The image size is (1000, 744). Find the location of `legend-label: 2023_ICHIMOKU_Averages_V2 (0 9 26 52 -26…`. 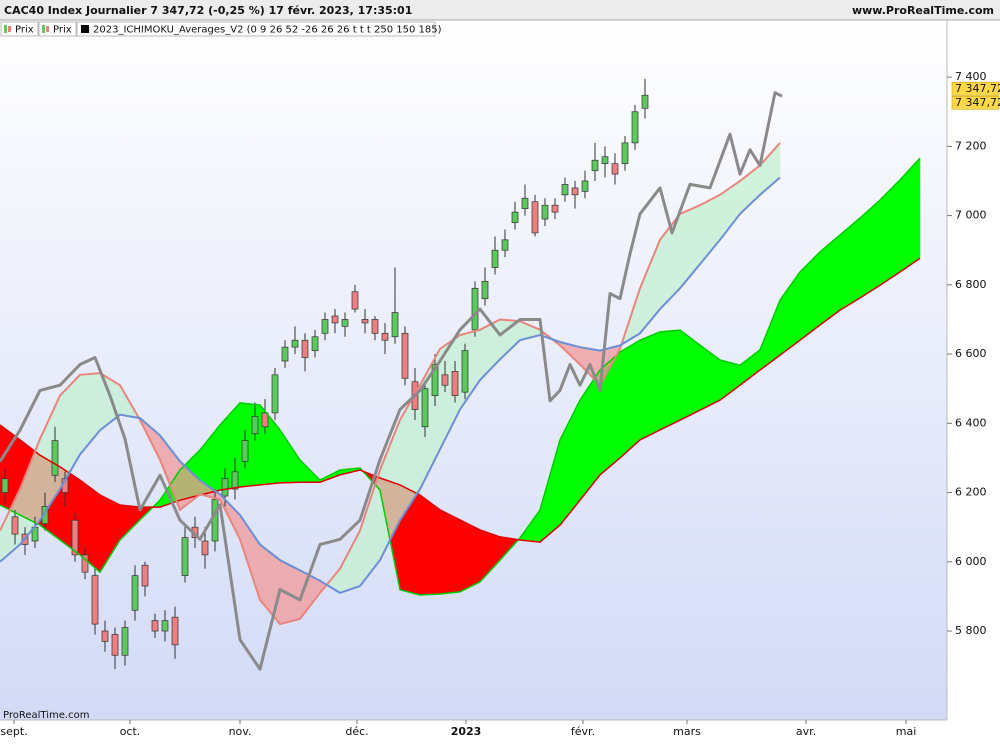

legend-label: 2023_ICHIMOKU_Averages_V2 (0 9 26 52 -26… is located at coordinates (267, 30).